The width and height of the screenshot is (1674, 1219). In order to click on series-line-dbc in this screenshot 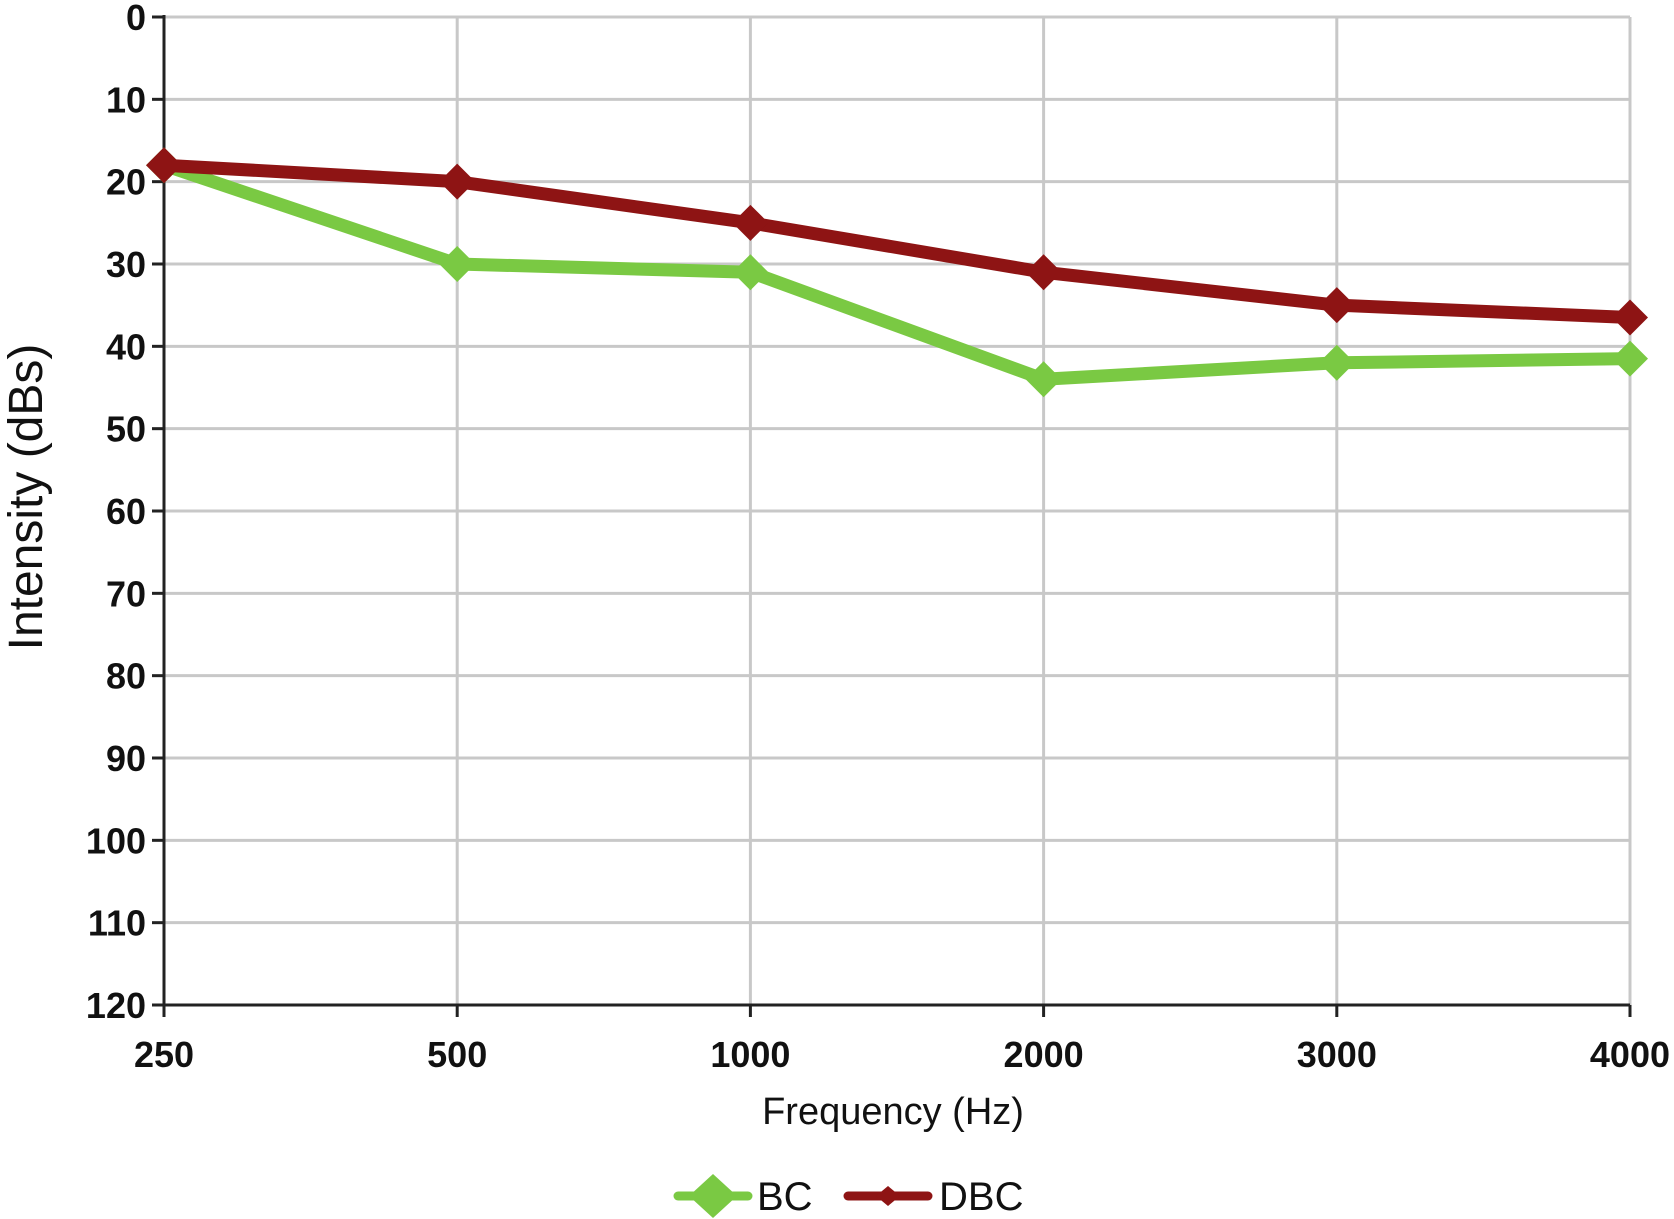, I will do `click(897, 241)`.